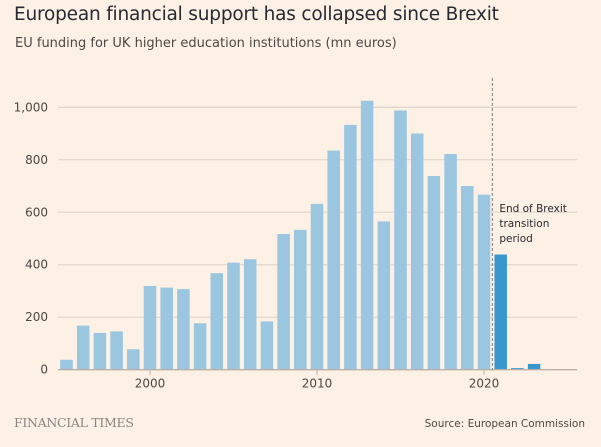  I want to click on annotation-text: End of Brexit, so click(533, 209).